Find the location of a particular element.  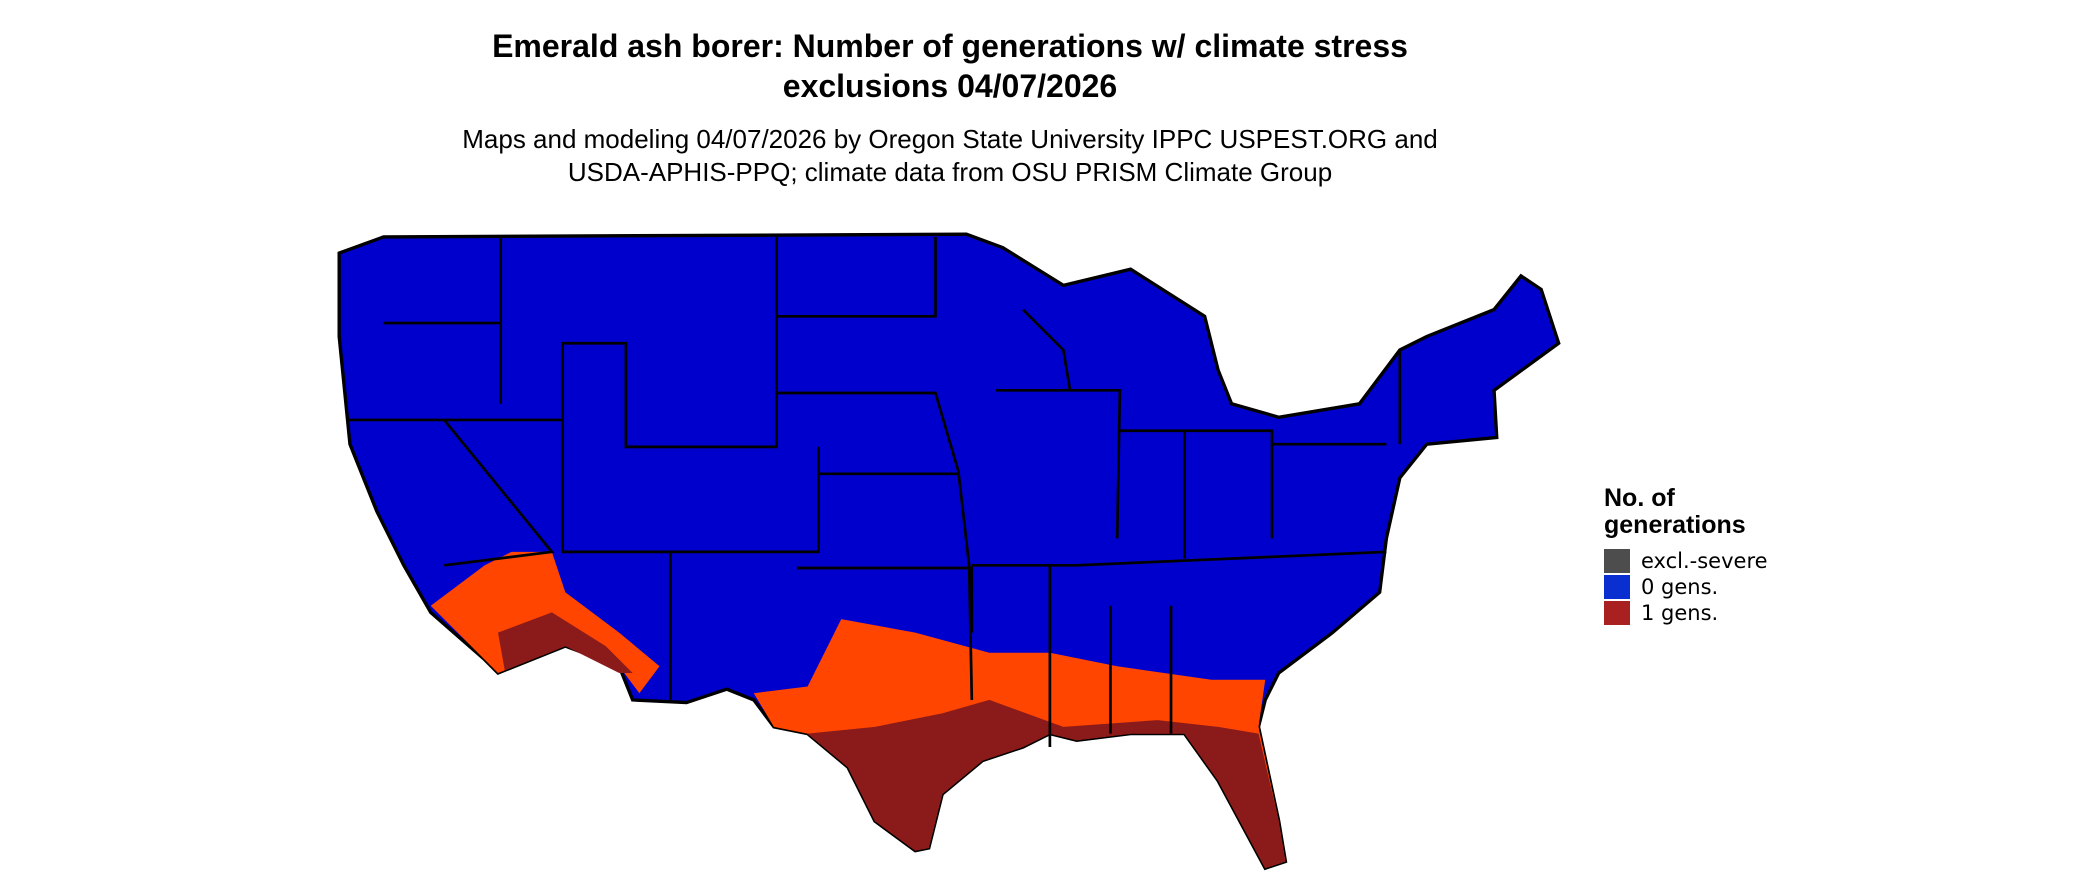

legend-title: generations is located at coordinates (1675, 525).